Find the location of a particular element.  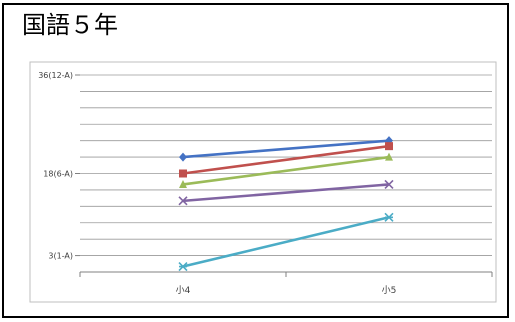

data-point-diamond is located at coordinates (183, 157).